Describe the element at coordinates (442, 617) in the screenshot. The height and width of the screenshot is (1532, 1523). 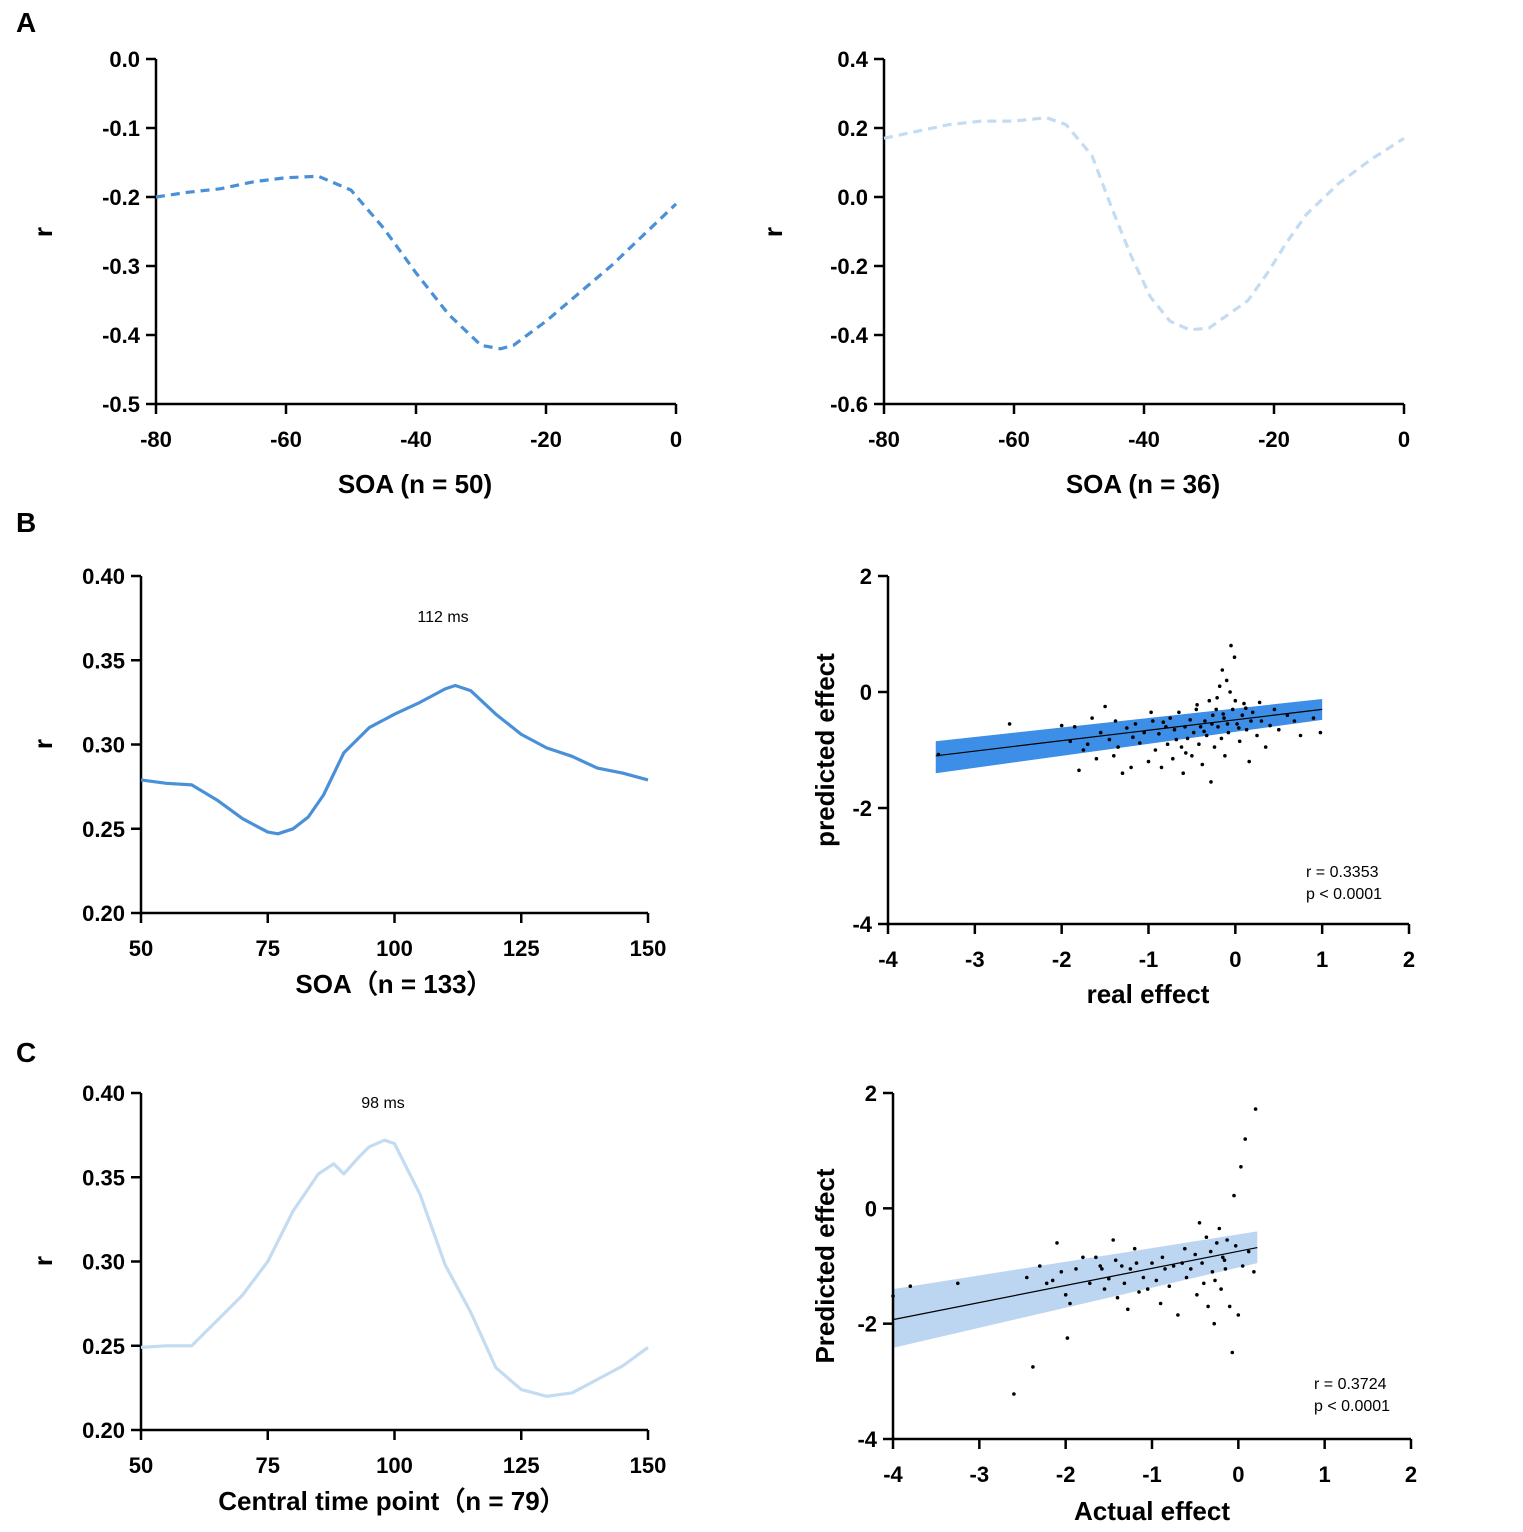
I see `peak-annotation: 112 ms` at that location.